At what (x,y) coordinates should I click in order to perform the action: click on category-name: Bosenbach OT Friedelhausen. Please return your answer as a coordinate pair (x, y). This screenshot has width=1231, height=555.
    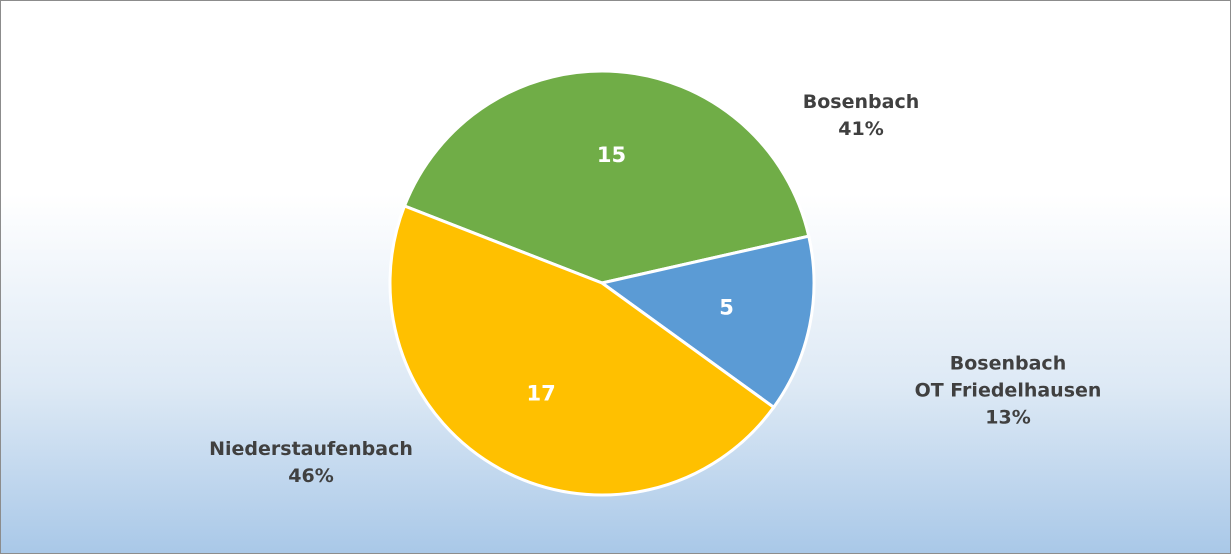
    Looking at the image, I should click on (1008, 377).